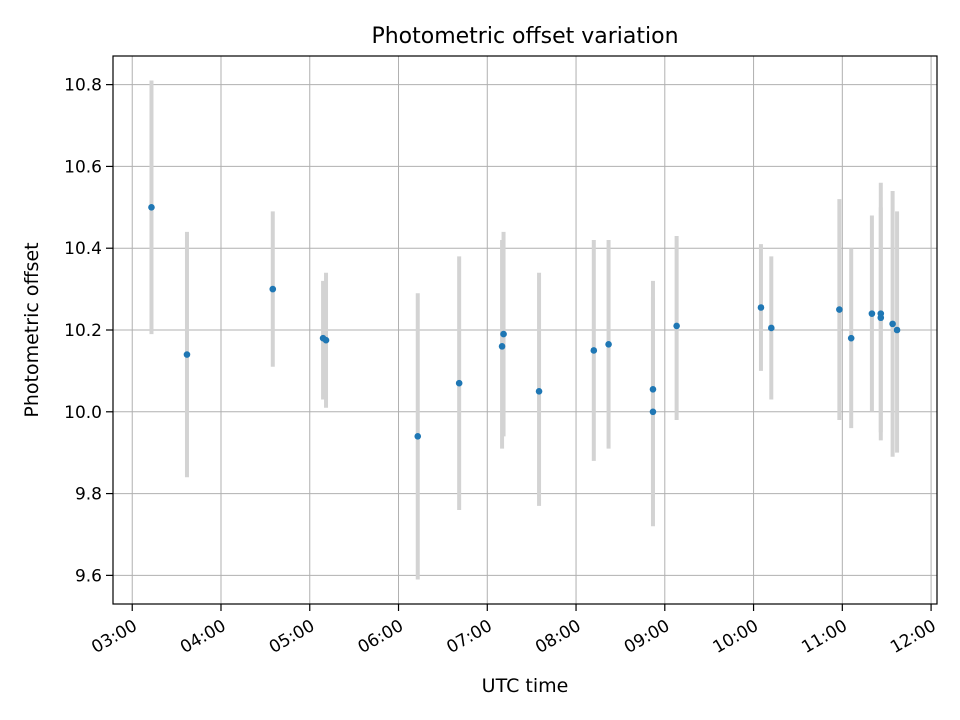  I want to click on y-tick-label: 9.8, so click(88, 495).